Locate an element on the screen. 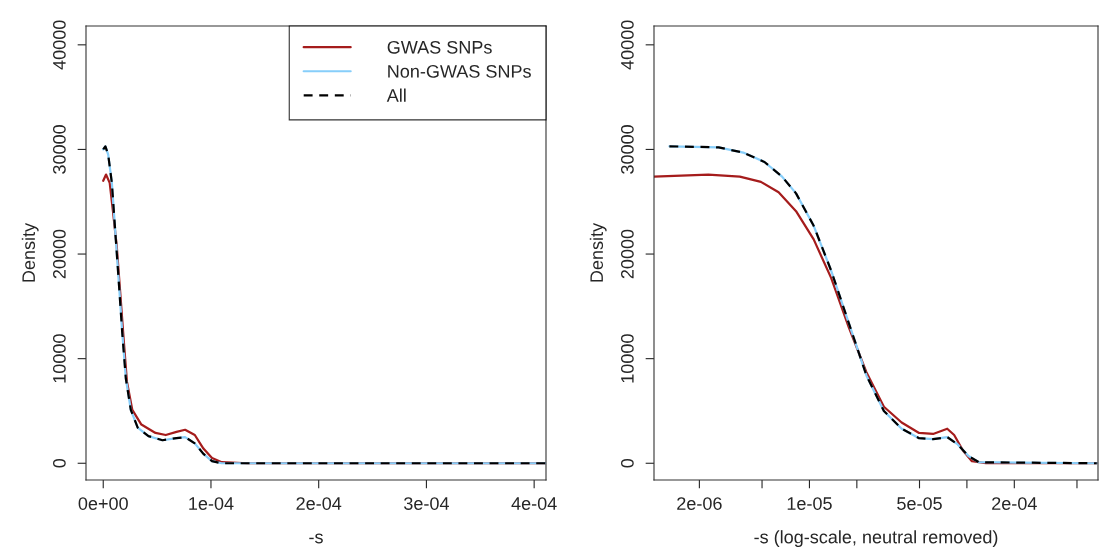 Image resolution: width=1101 pixels, height=550 pixels. x-tick-label: 1e-04 is located at coordinates (211, 503).